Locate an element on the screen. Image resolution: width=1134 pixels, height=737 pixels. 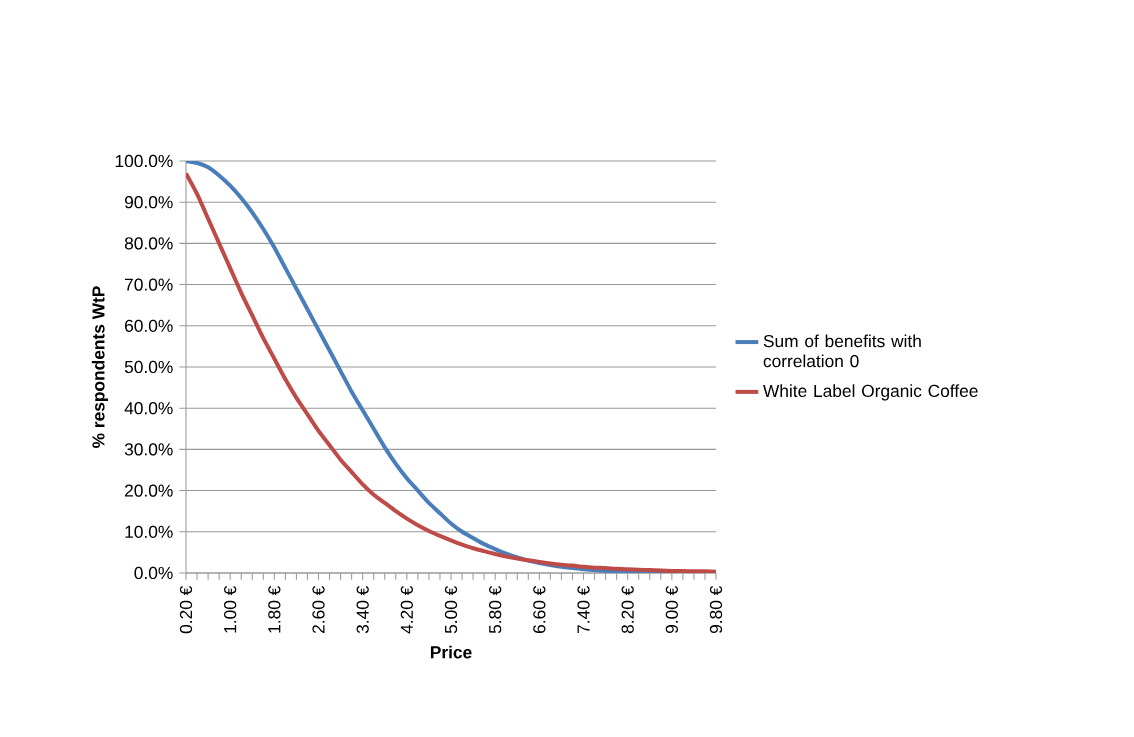
y-tick-label: 90.0% is located at coordinates (148, 202).